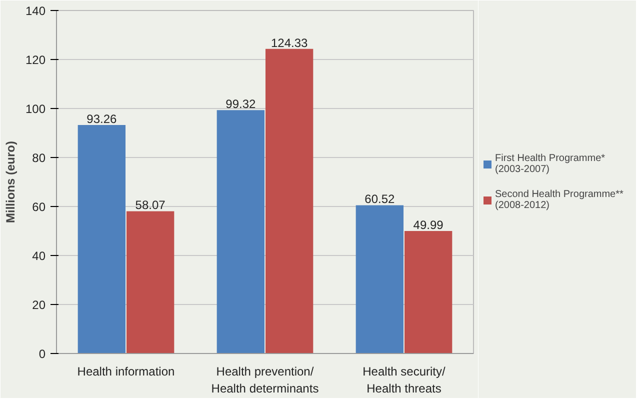 The width and height of the screenshot is (638, 400). Describe the element at coordinates (550, 163) in the screenshot. I see `legend-label: First Health Programme* (2003-2007)` at that location.